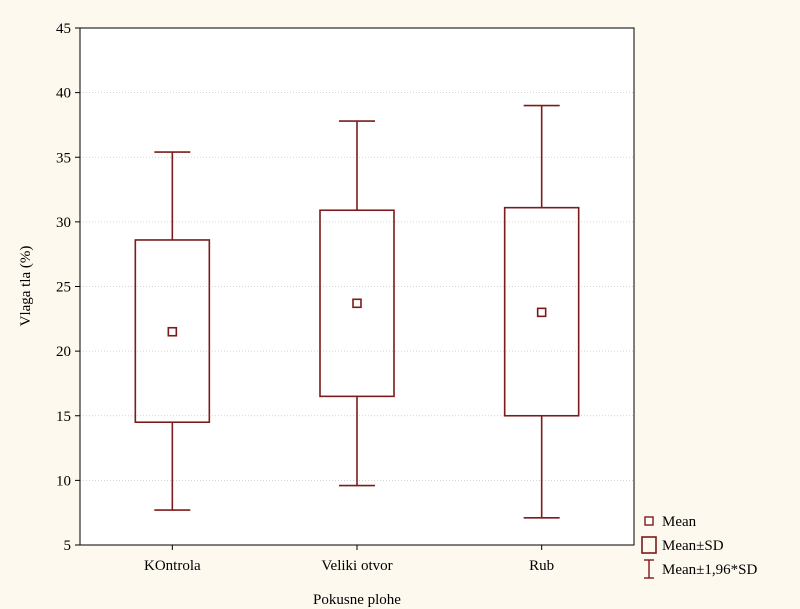  Describe the element at coordinates (693, 546) in the screenshot. I see `legend-label: Mean±SD` at that location.